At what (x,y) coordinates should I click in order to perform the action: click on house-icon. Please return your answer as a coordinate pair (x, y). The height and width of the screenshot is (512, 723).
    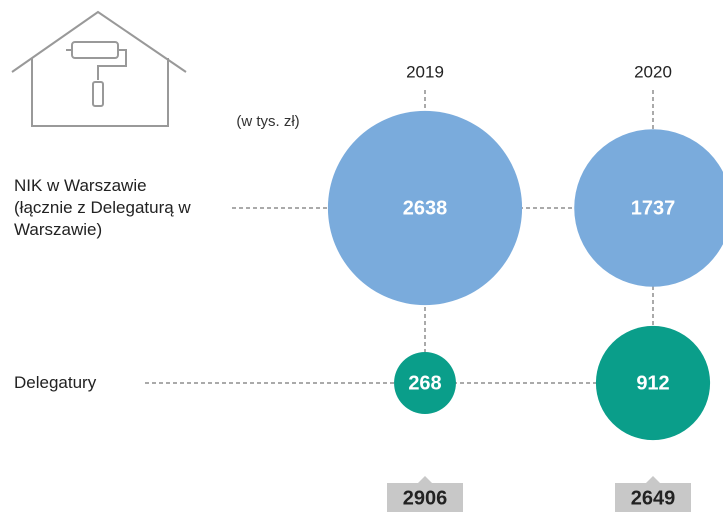
    Looking at the image, I should click on (99, 68).